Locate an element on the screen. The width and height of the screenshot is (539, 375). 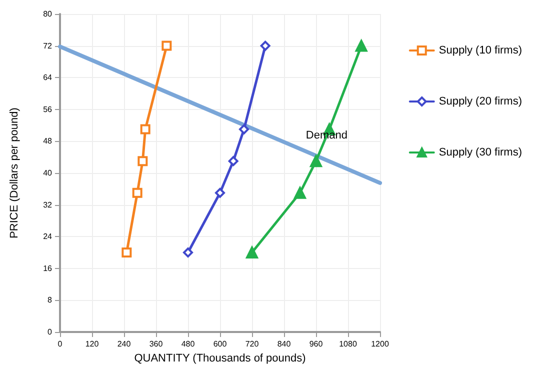
legend-label: Supply (30 firms) is located at coordinates (480, 152).